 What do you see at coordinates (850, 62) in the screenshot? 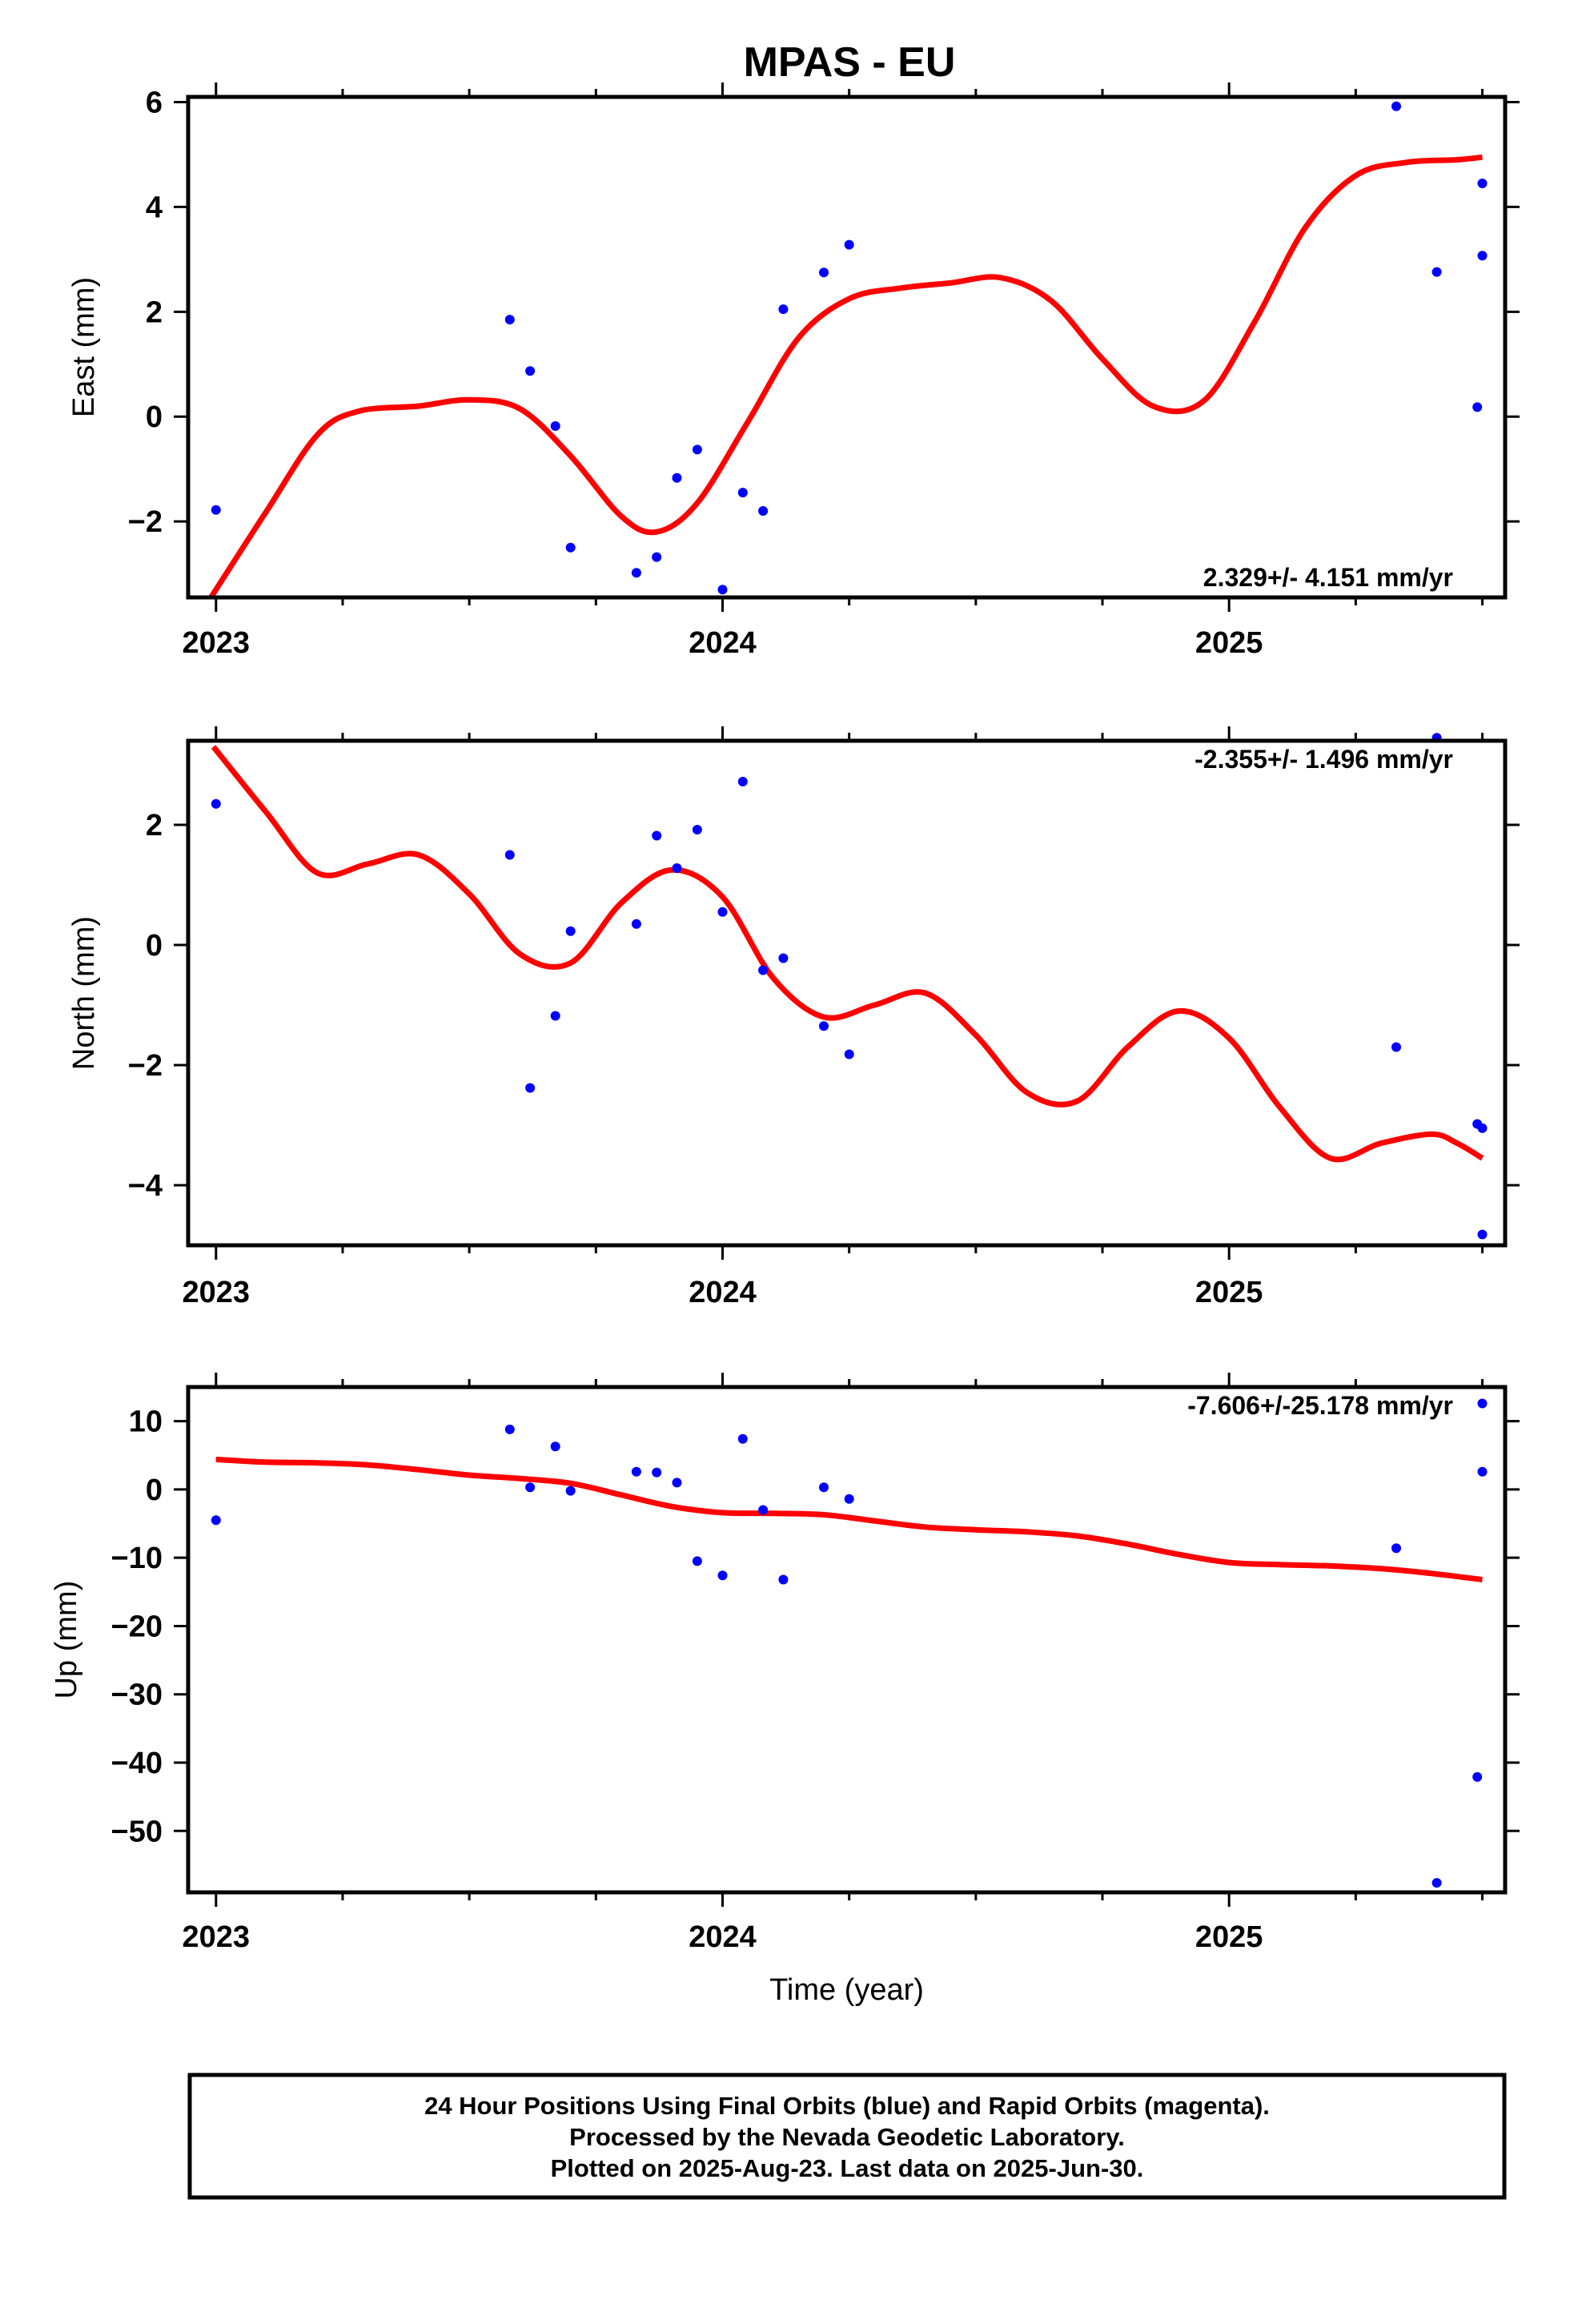
I see `figure-title: MPAS - EU` at bounding box center [850, 62].